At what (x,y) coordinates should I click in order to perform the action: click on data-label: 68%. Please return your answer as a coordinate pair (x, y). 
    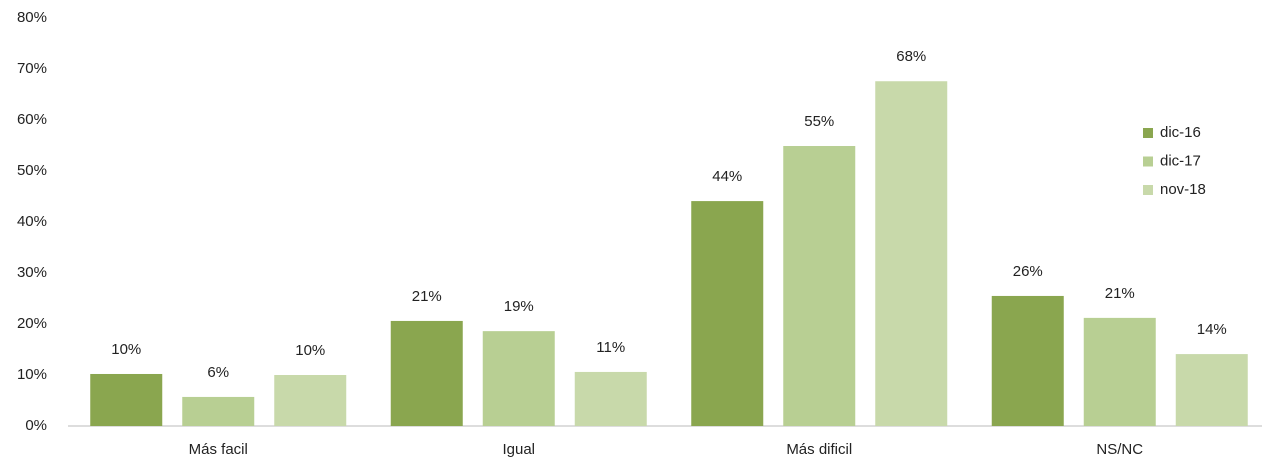
    Looking at the image, I should click on (911, 56).